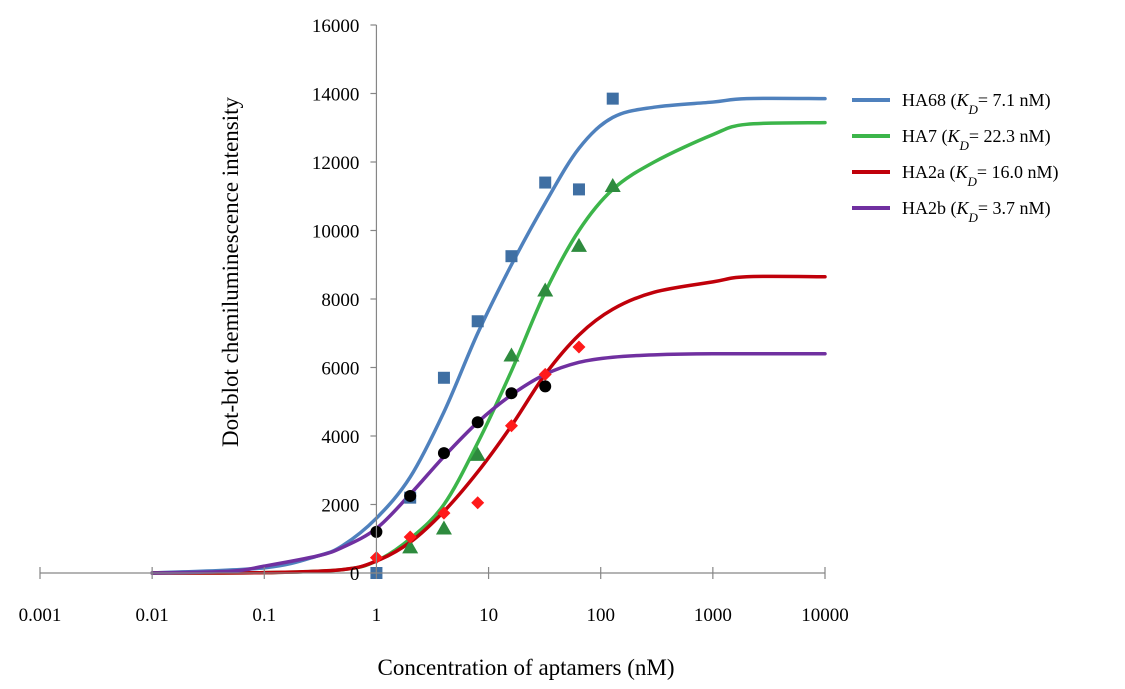 This screenshot has height=689, width=1125. I want to click on y-tick-label: 10000, so click(336, 232).